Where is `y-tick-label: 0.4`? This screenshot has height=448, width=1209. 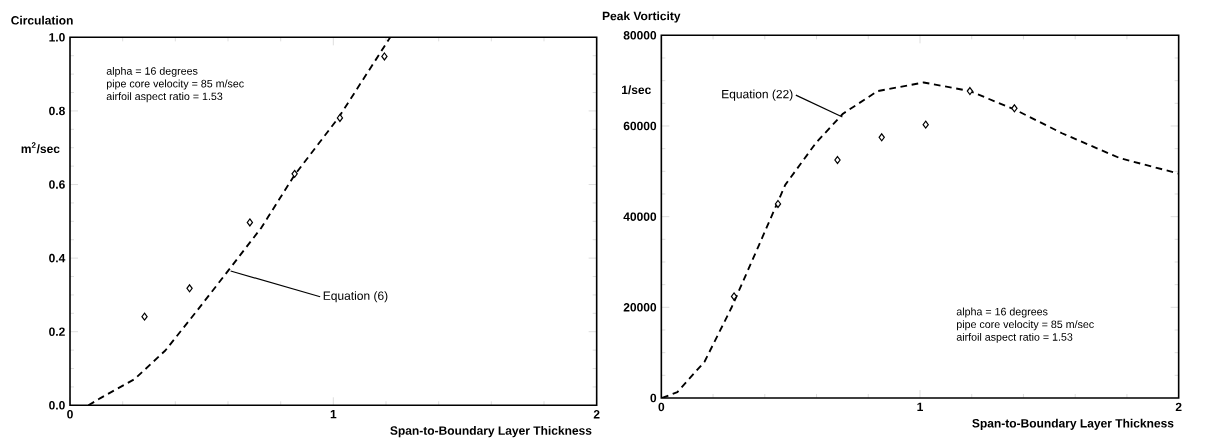 y-tick-label: 0.4 is located at coordinates (57, 258).